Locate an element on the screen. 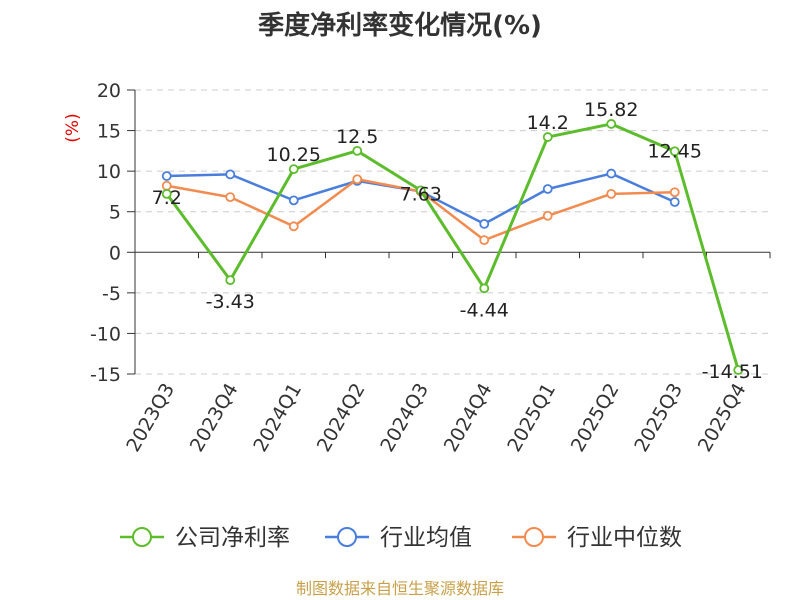 This screenshot has width=800, height=600. data-label: 14.2 is located at coordinates (548, 123).